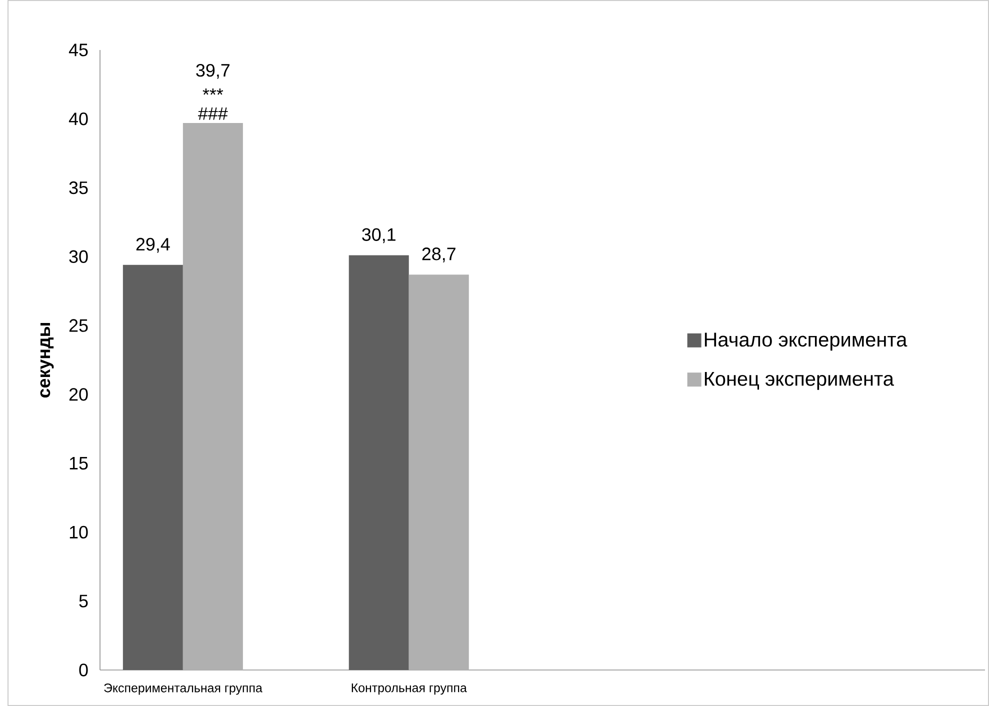 This screenshot has width=989, height=706. What do you see at coordinates (153, 245) in the screenshot?
I see `data-label: 29,4` at bounding box center [153, 245].